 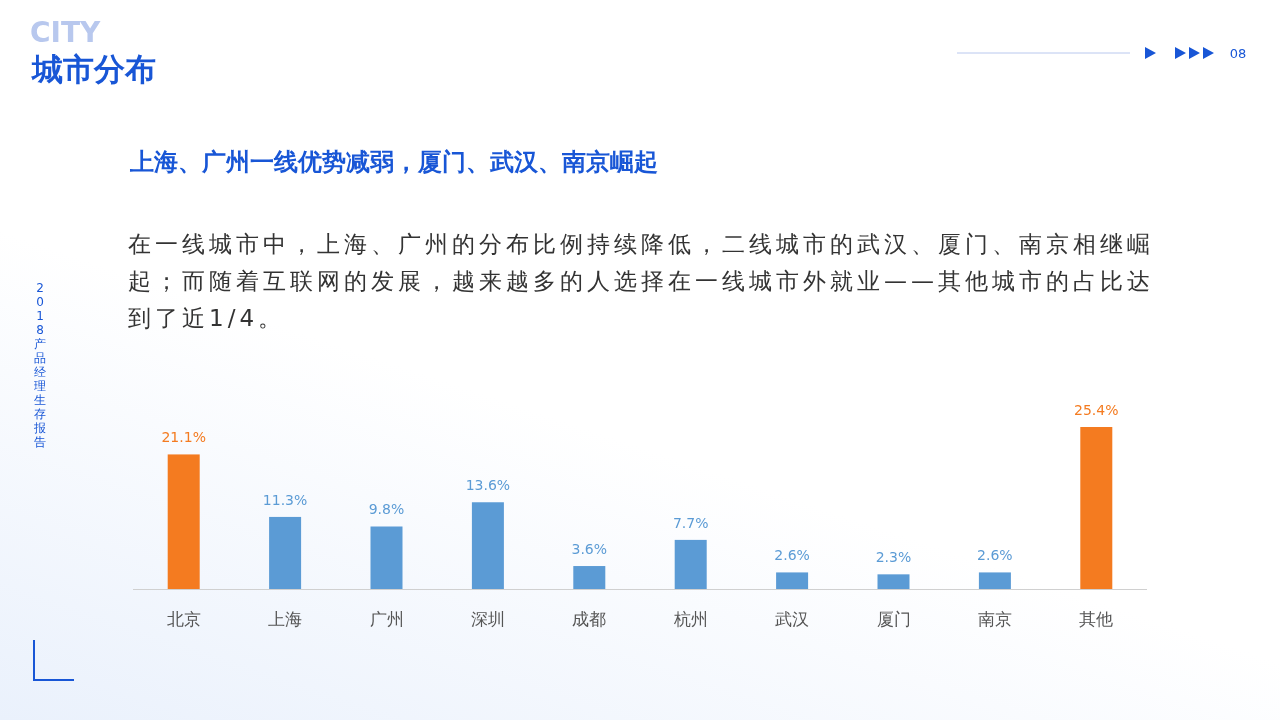 I want to click on x-tick-label: 其他, so click(x=1096, y=619).